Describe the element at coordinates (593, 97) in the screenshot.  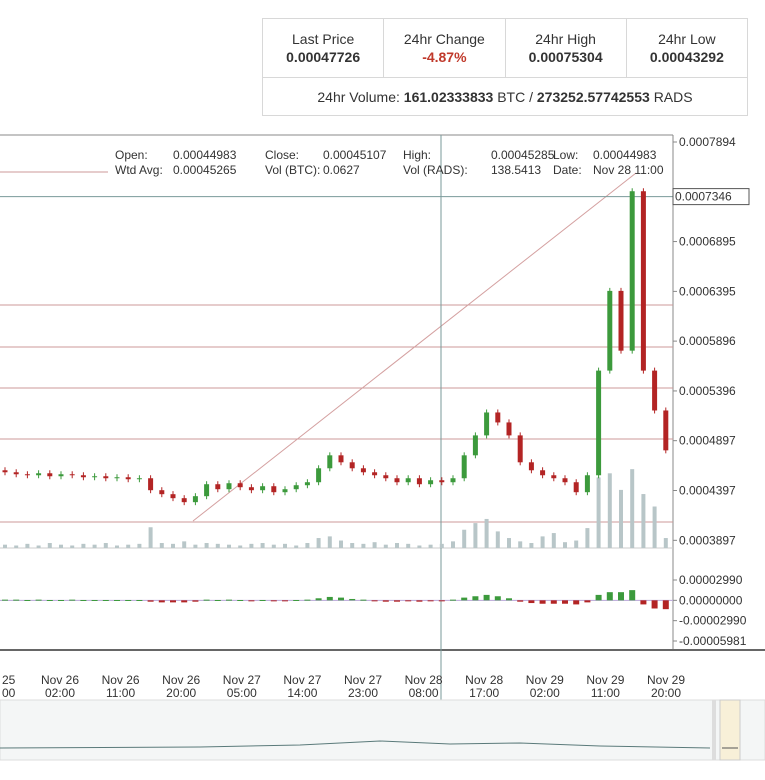
I see `volume-rads: 273252.57742553` at that location.